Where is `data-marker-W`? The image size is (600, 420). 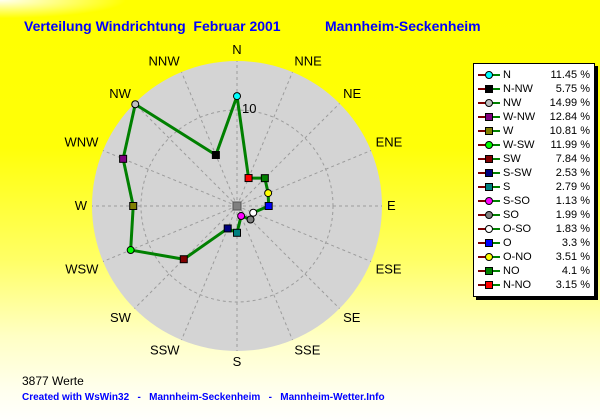
data-marker-W is located at coordinates (133, 206).